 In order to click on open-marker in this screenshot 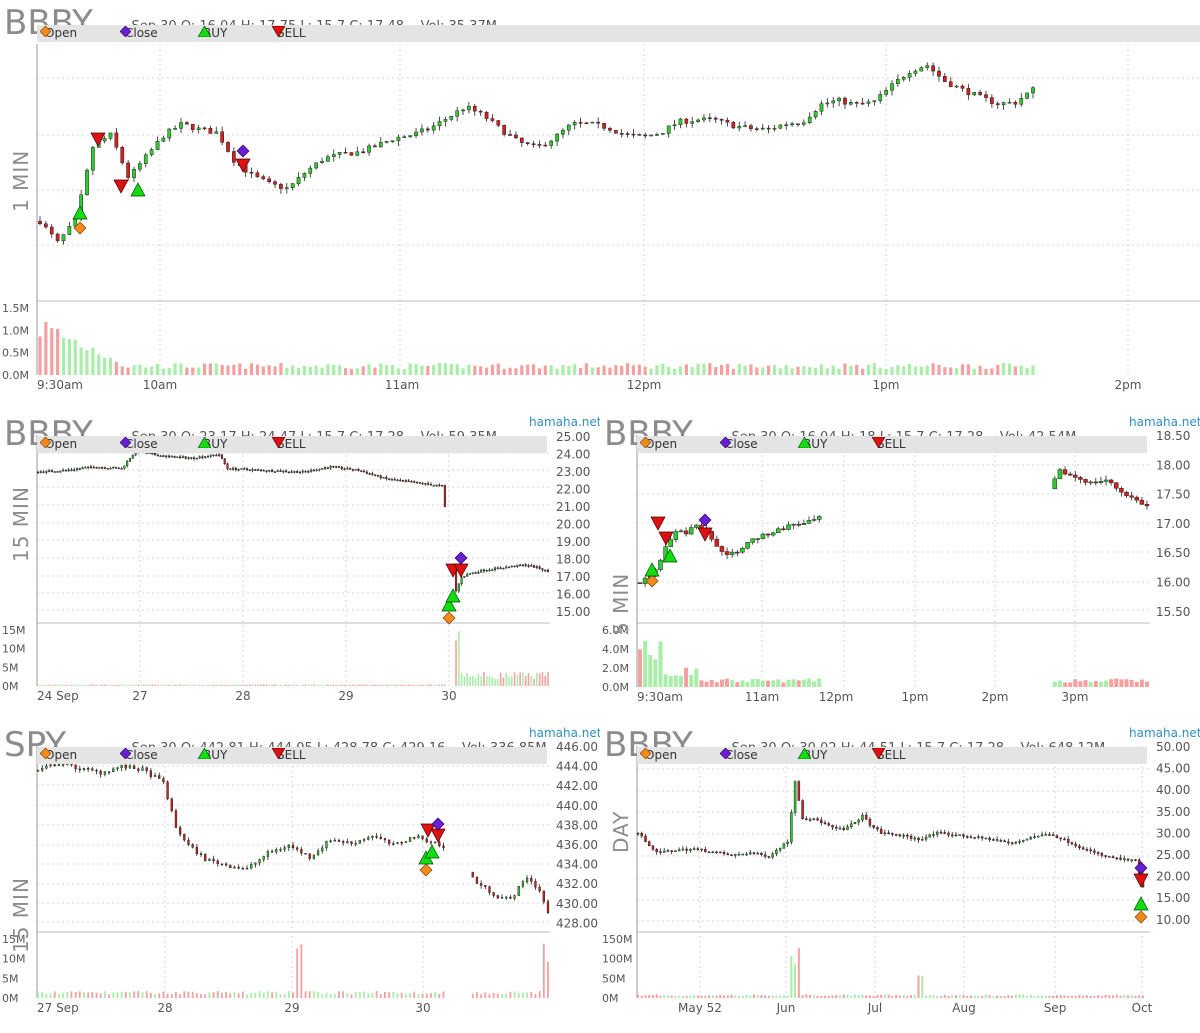, I will do `click(1141, 917)`.